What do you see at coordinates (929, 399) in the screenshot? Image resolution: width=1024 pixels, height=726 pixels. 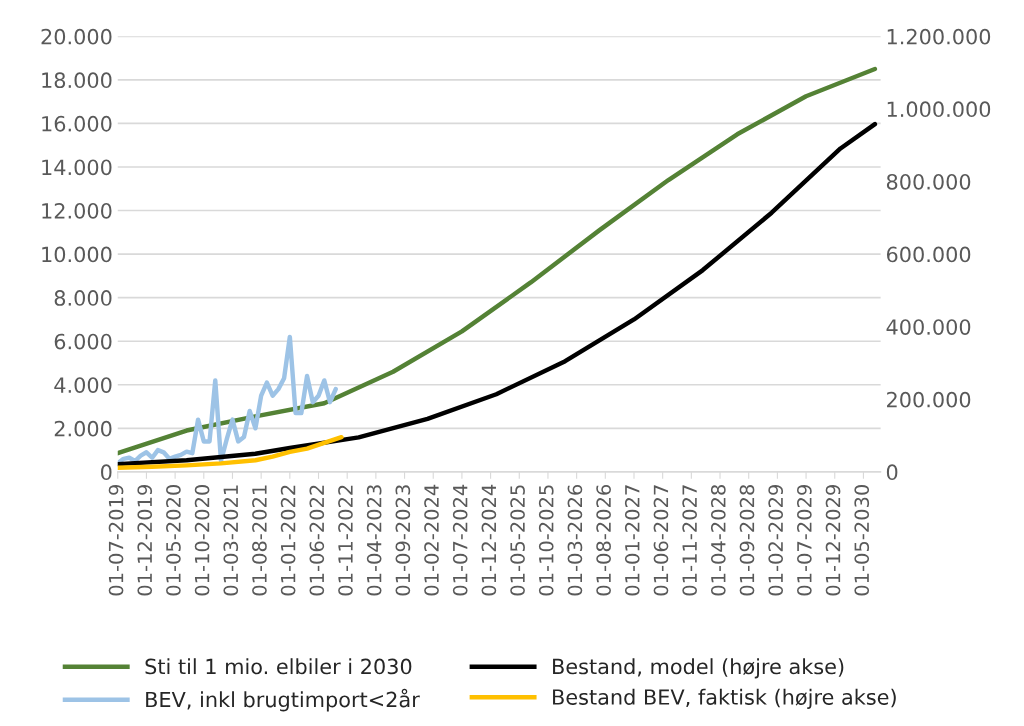 I see `y2-tick-label: 200.000` at bounding box center [929, 399].